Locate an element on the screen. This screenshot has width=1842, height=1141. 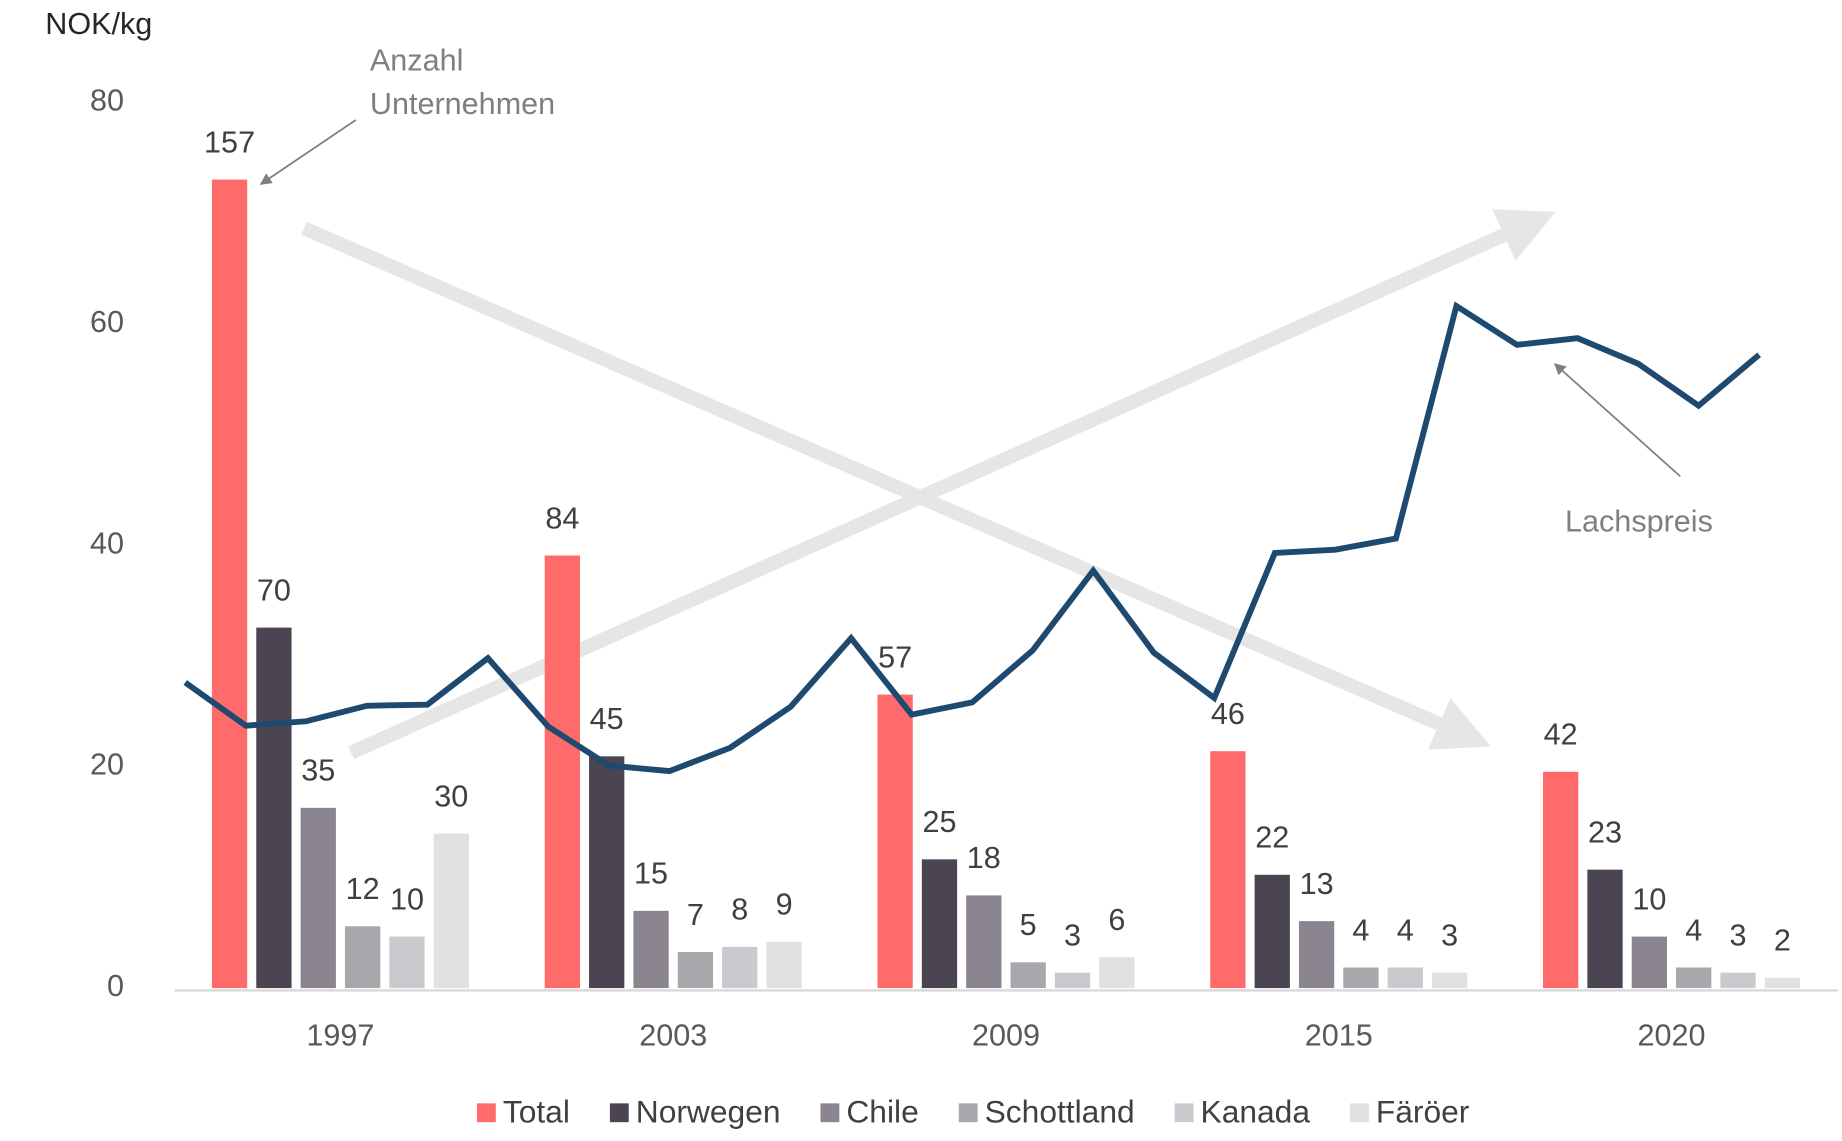
legend-label: Kanada is located at coordinates (1256, 1111).